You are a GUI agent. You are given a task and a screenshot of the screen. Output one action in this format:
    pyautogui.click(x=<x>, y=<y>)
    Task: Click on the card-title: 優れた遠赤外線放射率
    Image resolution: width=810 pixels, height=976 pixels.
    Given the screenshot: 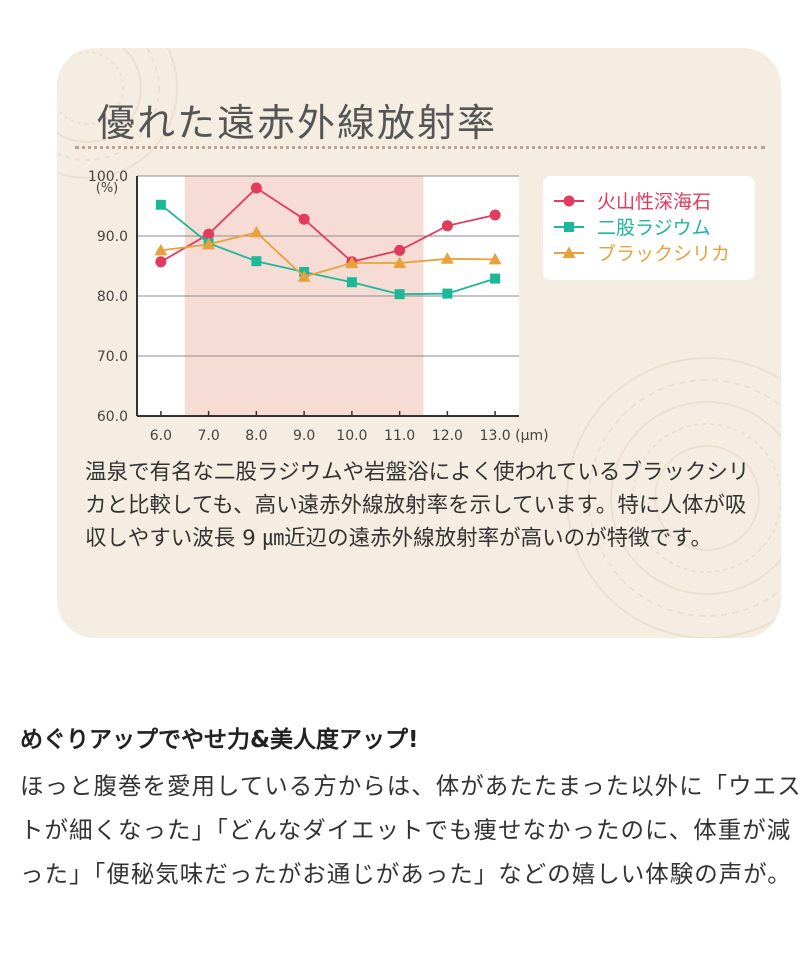 What is the action you would take?
    pyautogui.click(x=297, y=123)
    